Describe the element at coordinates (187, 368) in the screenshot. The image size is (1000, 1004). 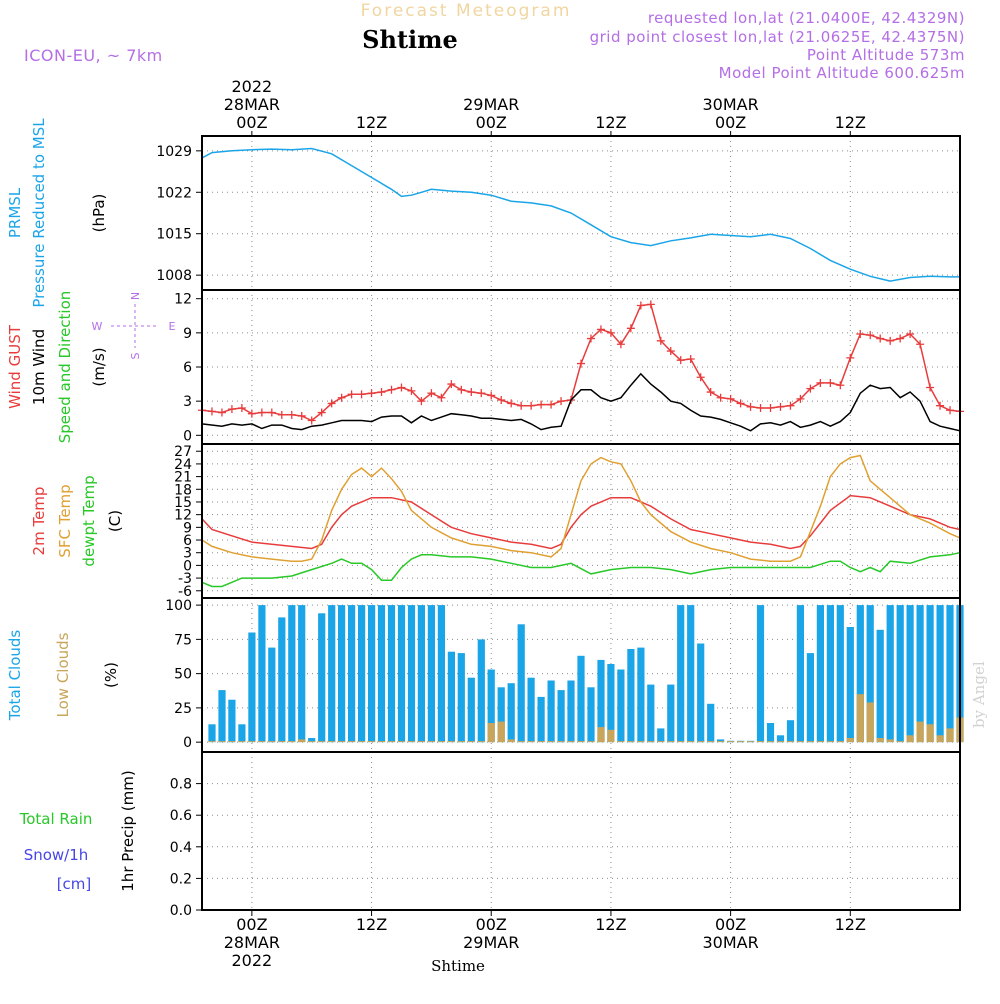
I see `y-tick-label: 6` at that location.